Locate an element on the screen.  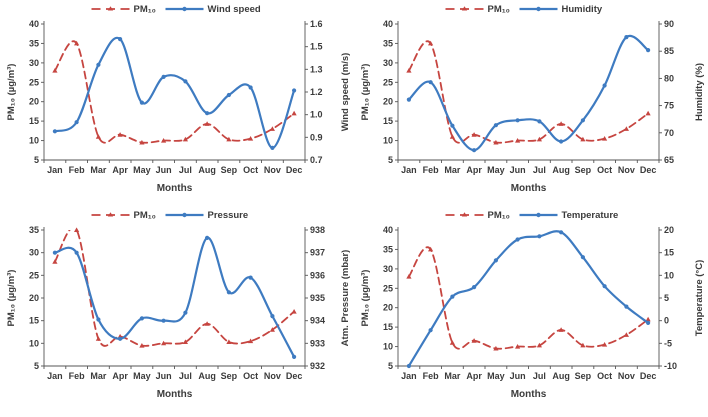
right-axis-tick-label: 0.9 is located at coordinates (316, 137).